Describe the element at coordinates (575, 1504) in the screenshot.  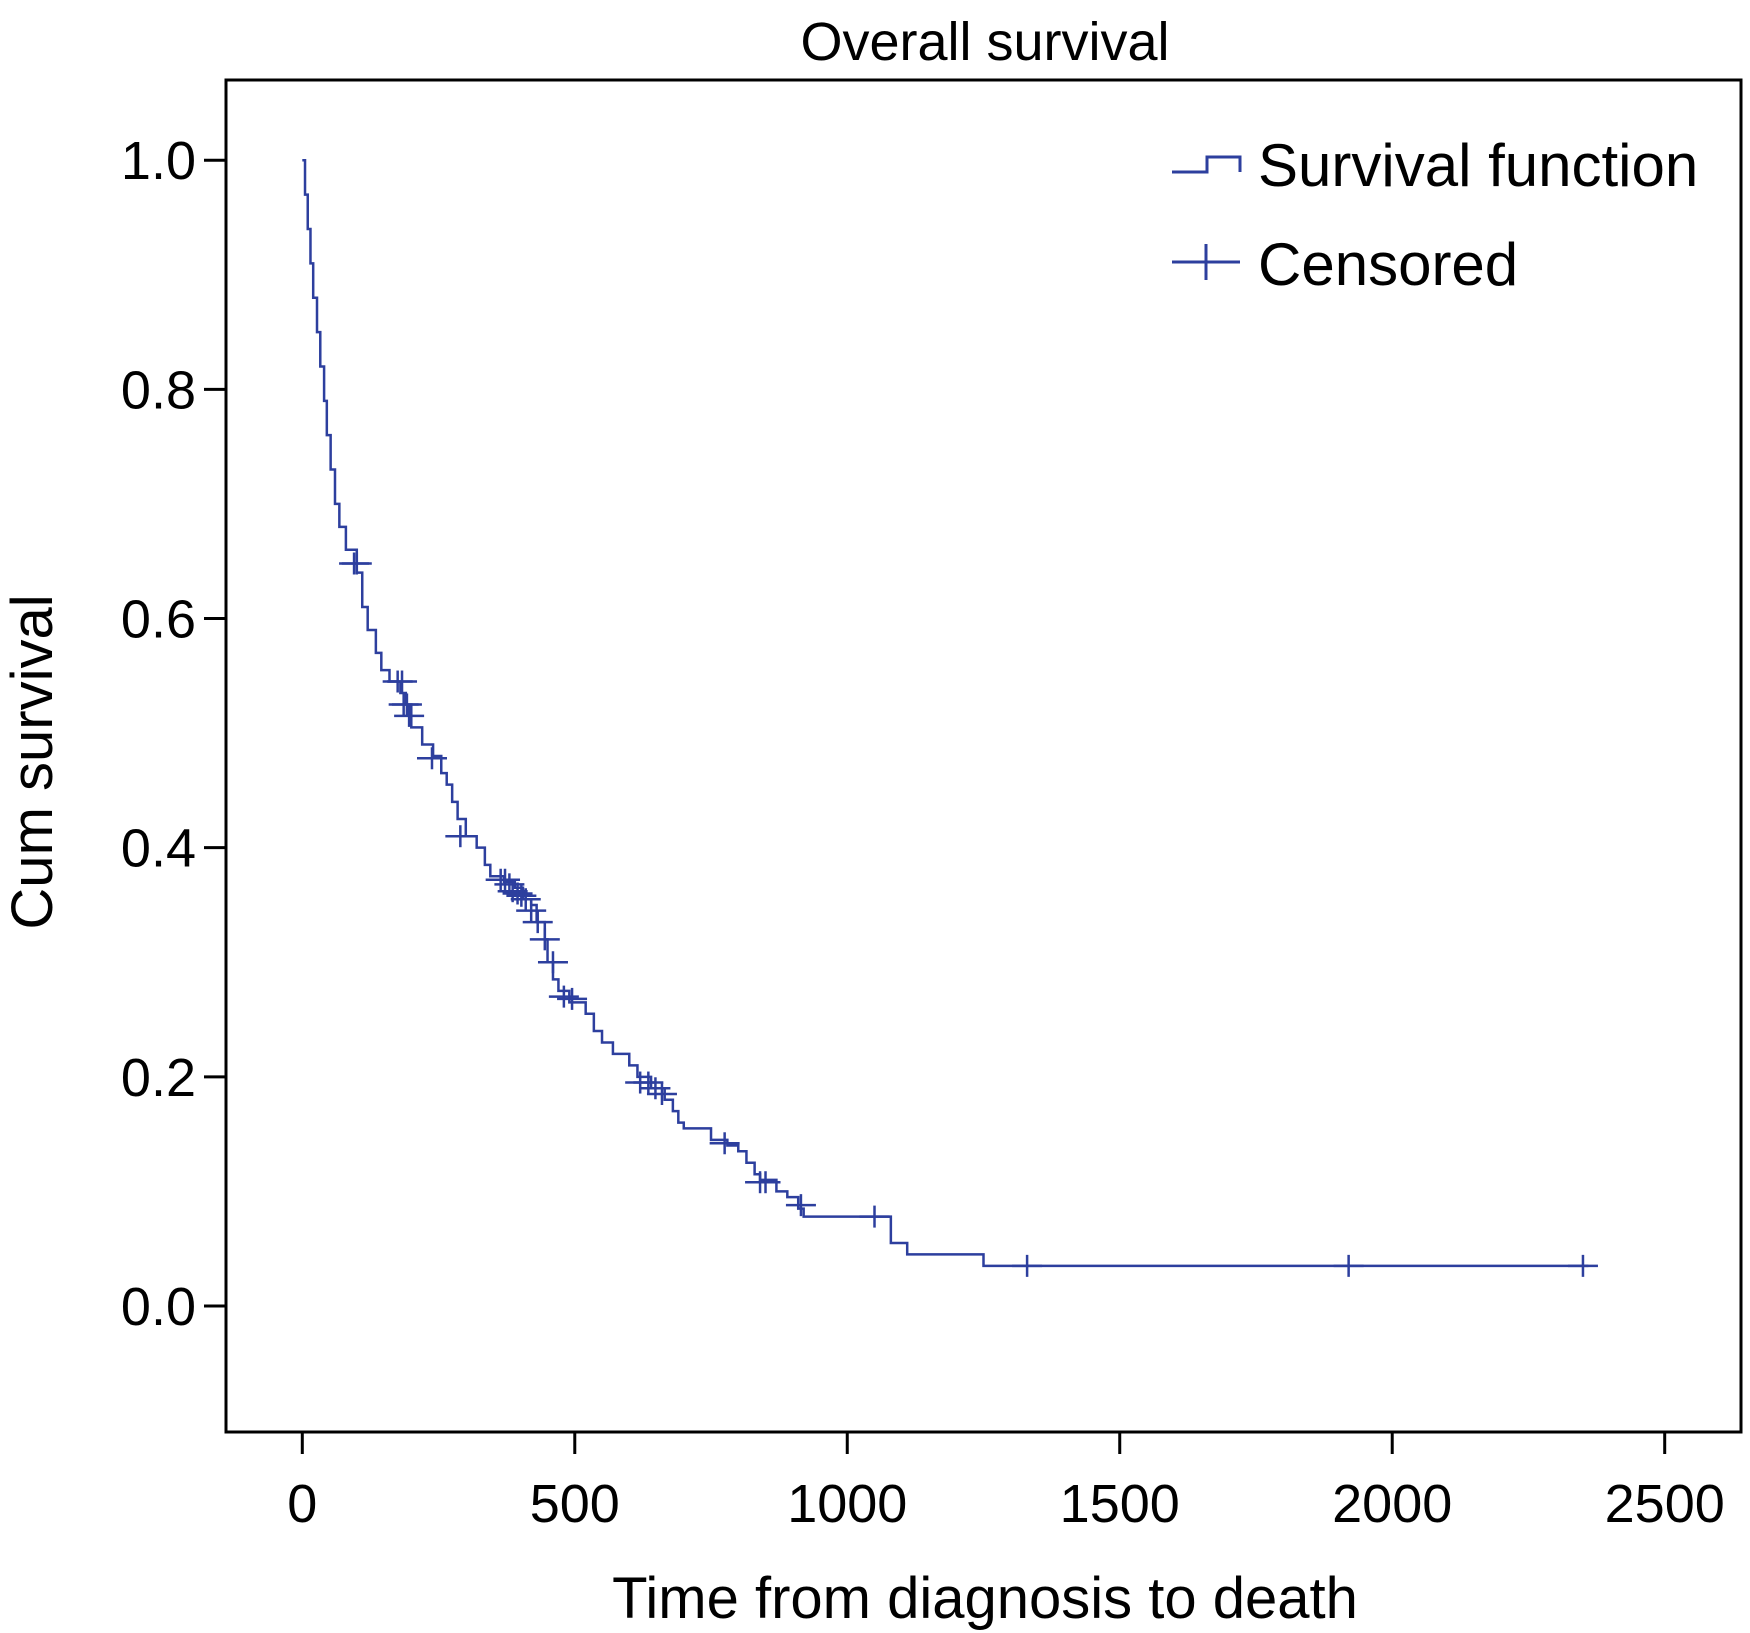
I see `x-tick-label: 500` at that location.